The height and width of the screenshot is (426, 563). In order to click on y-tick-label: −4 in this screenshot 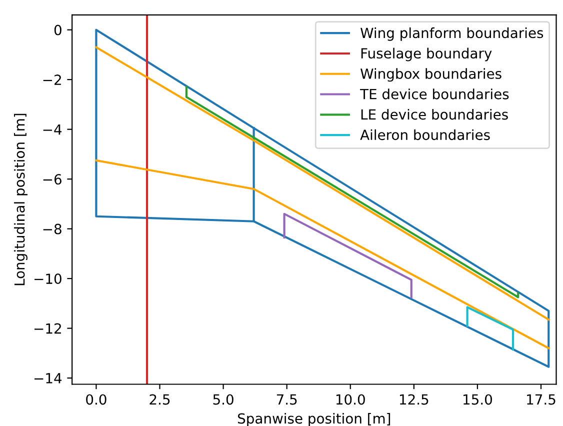, I will do `click(52, 129)`.